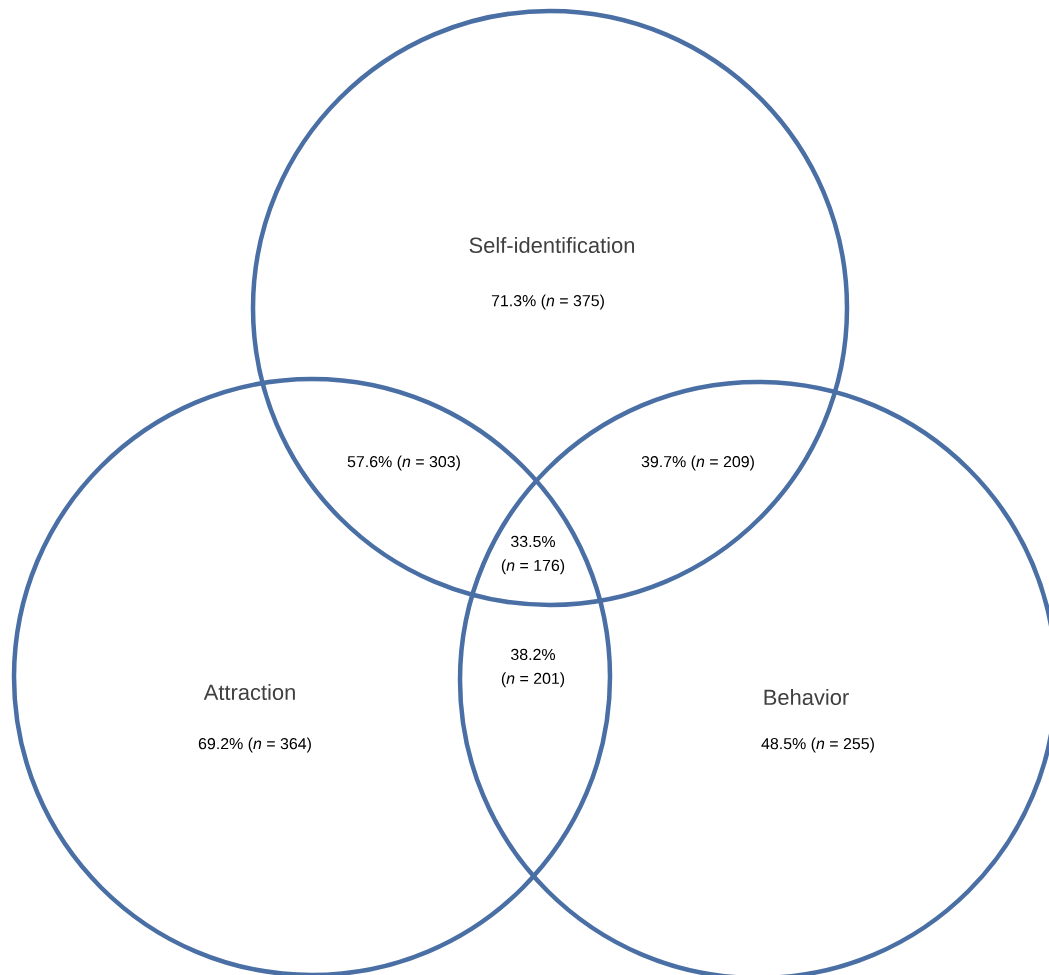  What do you see at coordinates (552, 245) in the screenshot?
I see `category-label: Self-identification` at bounding box center [552, 245].